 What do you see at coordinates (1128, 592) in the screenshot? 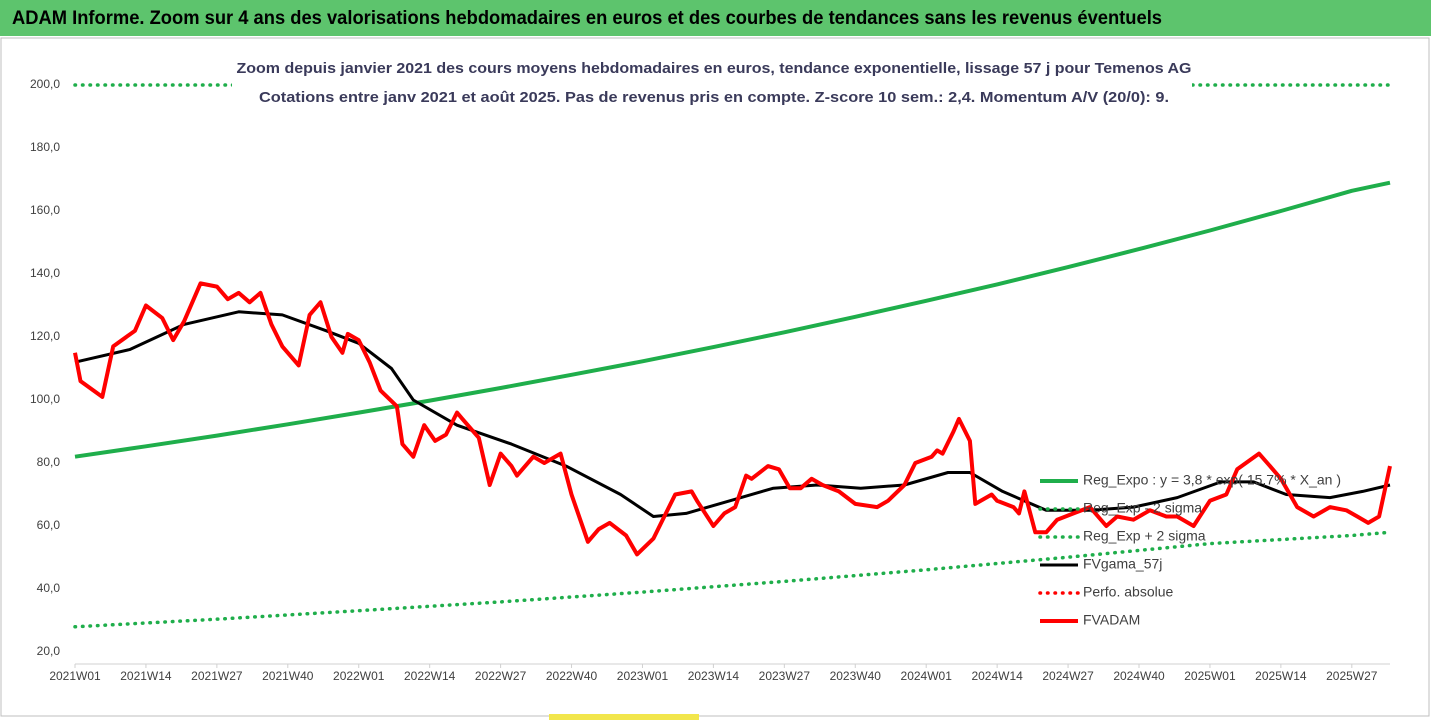
I see `legend-label: Perfo. absolue` at bounding box center [1128, 592].